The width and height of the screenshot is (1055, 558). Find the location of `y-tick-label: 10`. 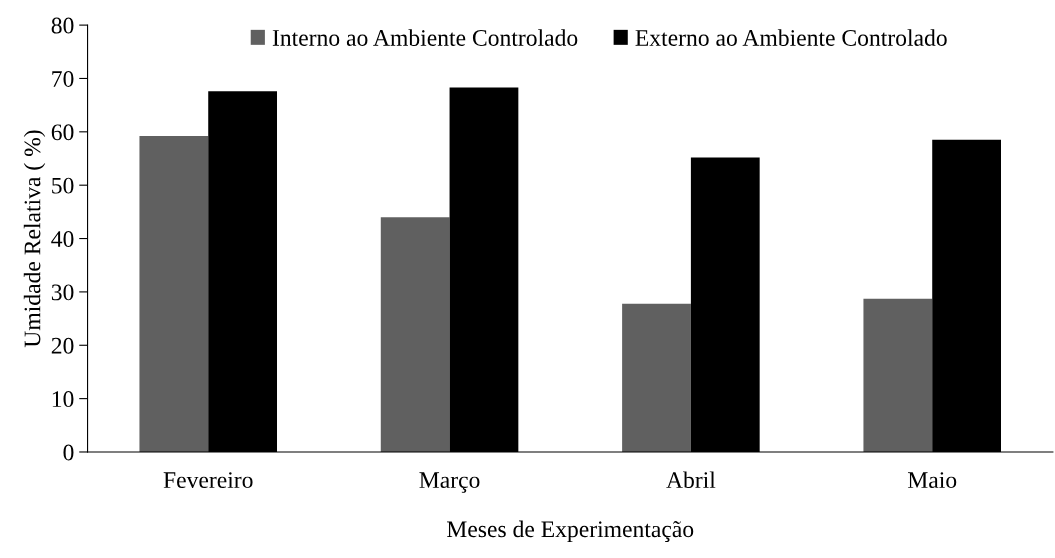

y-tick-label: 10 is located at coordinates (63, 399).